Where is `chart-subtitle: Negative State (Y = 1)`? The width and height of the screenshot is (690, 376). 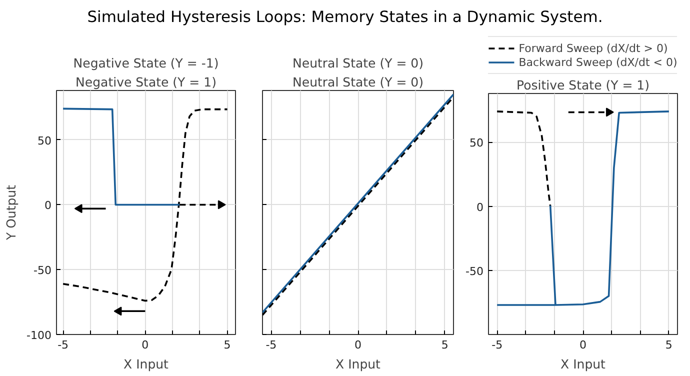 chart-subtitle: Negative State (Y = 1) is located at coordinates (146, 82).